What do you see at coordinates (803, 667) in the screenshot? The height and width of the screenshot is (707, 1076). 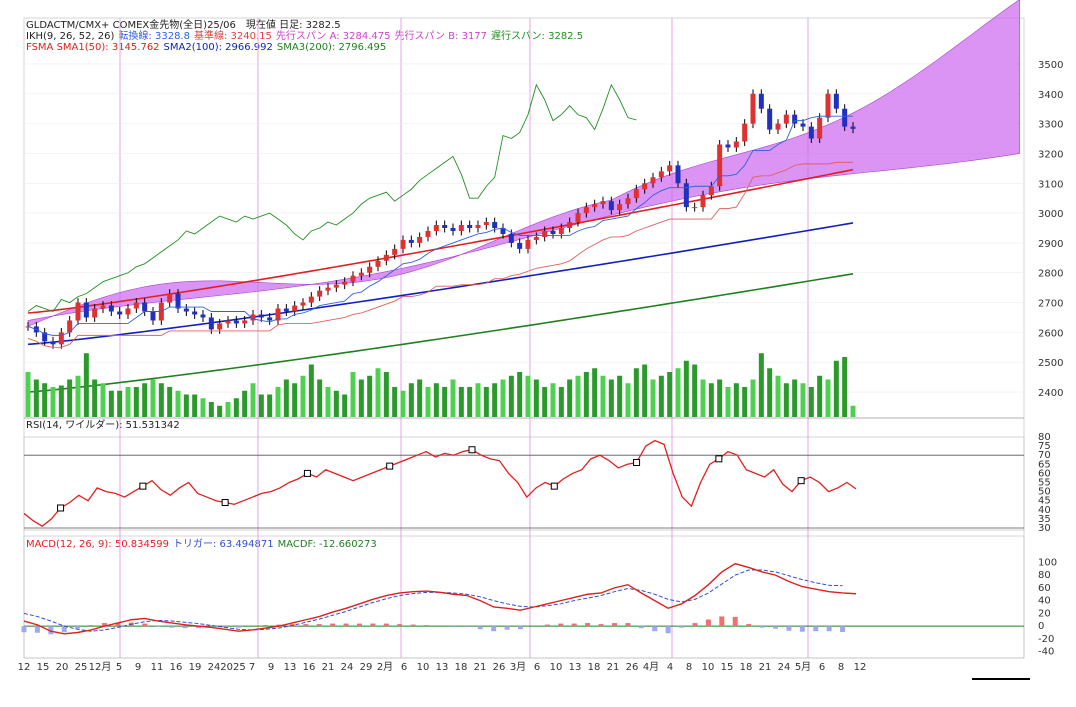 I see `x-axis-label: 5月` at bounding box center [803, 667].